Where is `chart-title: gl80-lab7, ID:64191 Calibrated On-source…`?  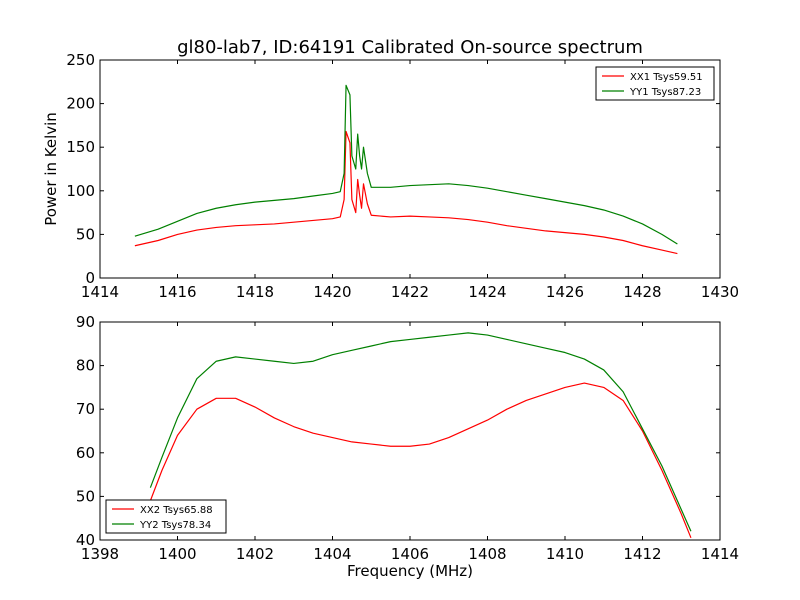
chart-title: gl80-lab7, ID:64191 Calibrated On-source… is located at coordinates (410, 47).